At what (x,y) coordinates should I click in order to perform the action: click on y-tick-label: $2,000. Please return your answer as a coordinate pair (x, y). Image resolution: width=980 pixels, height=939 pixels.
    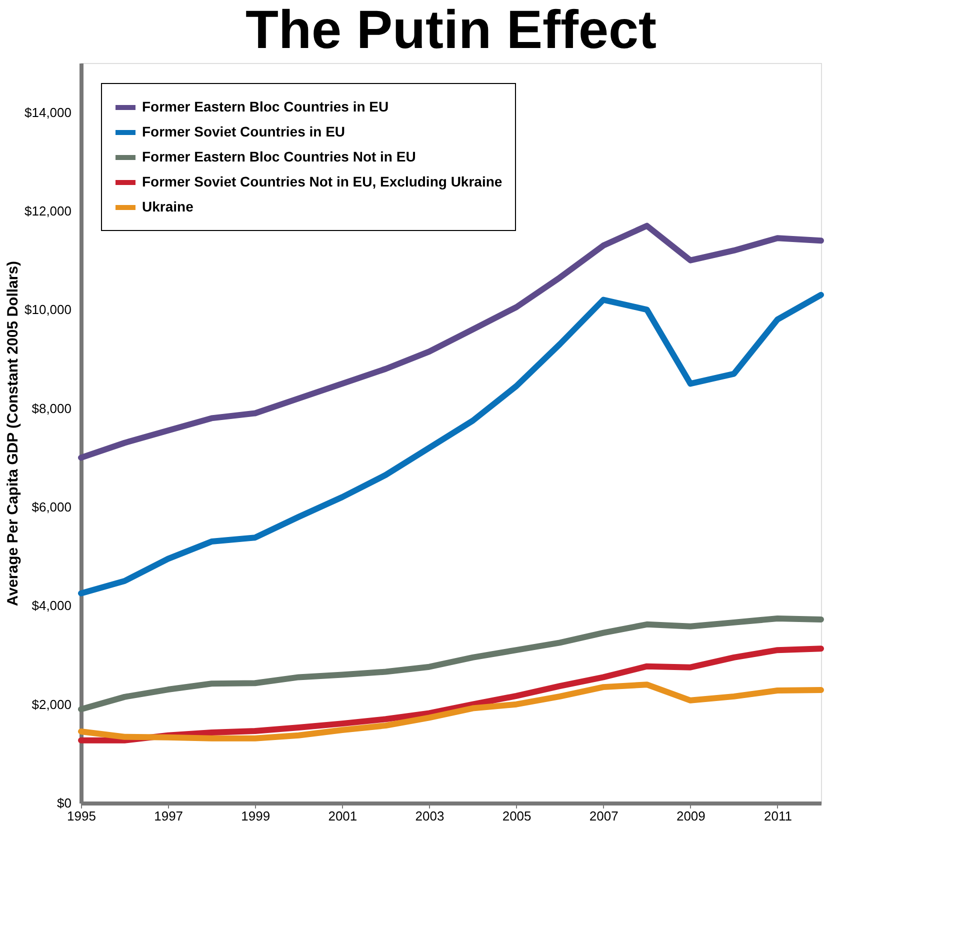
    Looking at the image, I should click on (52, 704).